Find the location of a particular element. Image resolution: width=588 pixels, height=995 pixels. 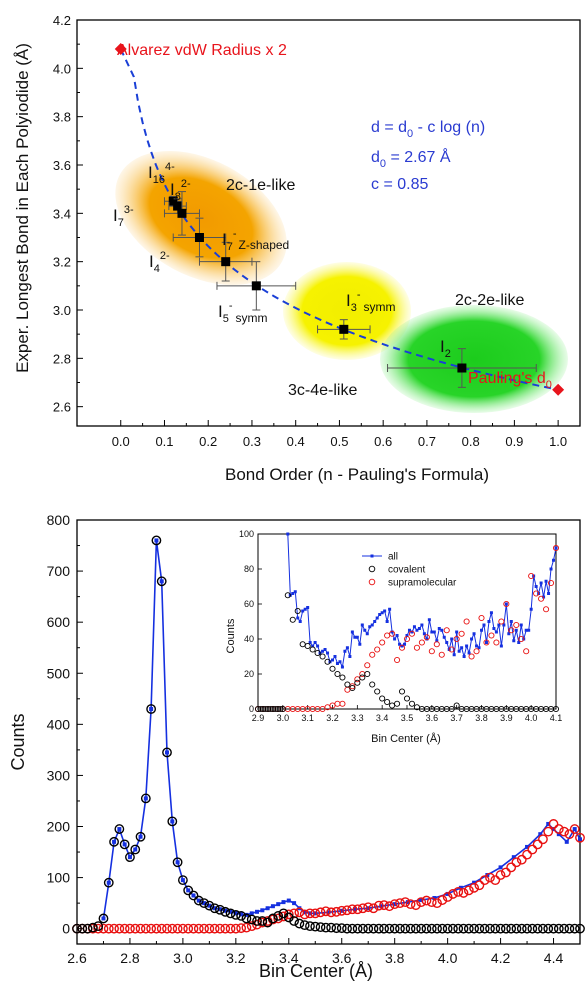

inset-xtick-label: 3.0 is located at coordinates (283, 718).